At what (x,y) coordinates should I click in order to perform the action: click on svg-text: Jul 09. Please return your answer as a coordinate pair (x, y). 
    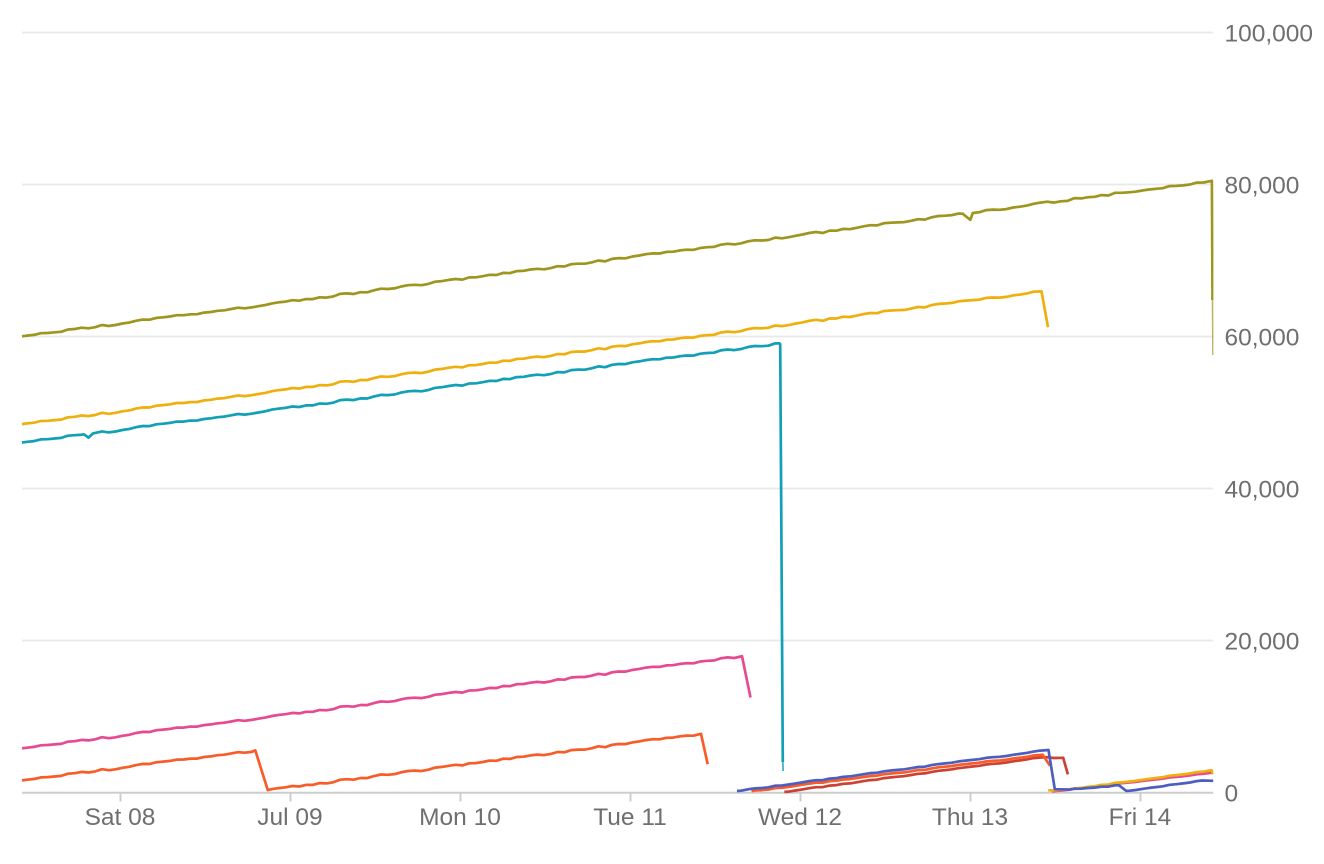
    Looking at the image, I should click on (289, 817).